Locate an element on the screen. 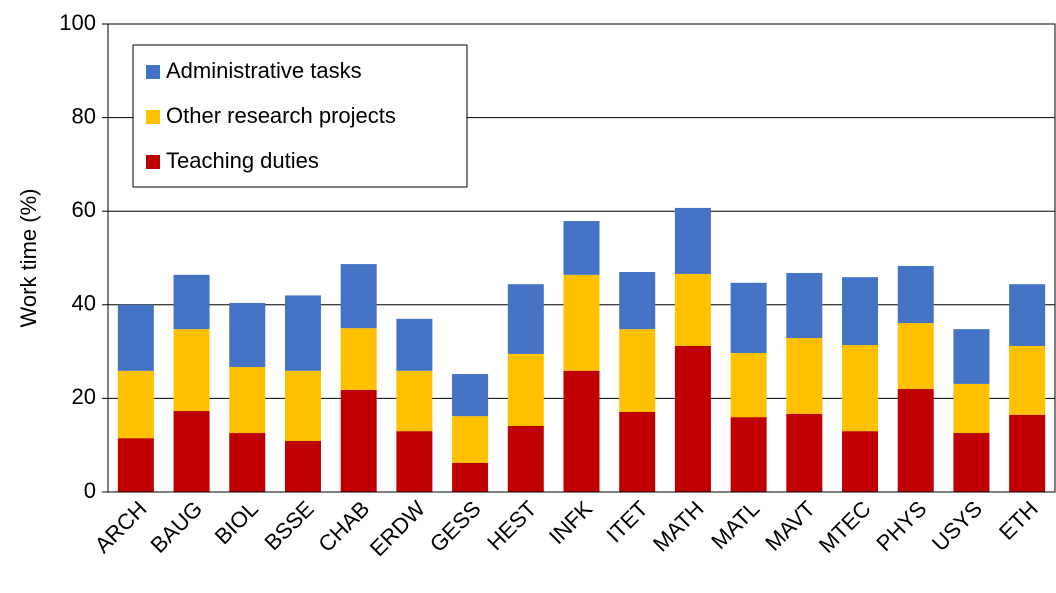 The width and height of the screenshot is (1056, 593). y-tick-label: 60 is located at coordinates (84, 209).